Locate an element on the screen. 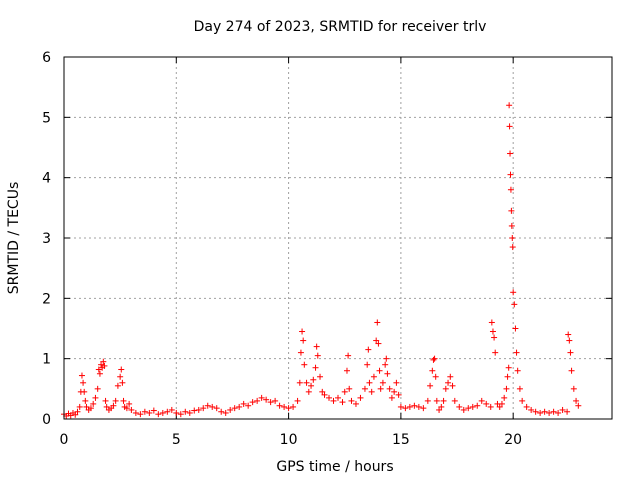 This screenshot has width=640, height=480. x-tick-label: 10 is located at coordinates (289, 440).